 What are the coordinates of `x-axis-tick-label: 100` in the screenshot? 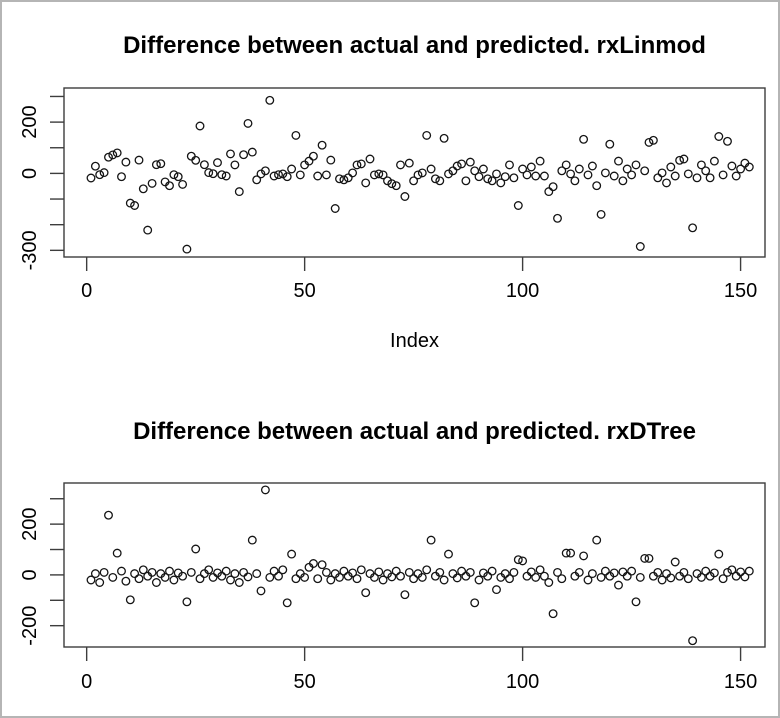 It's located at (522, 682).